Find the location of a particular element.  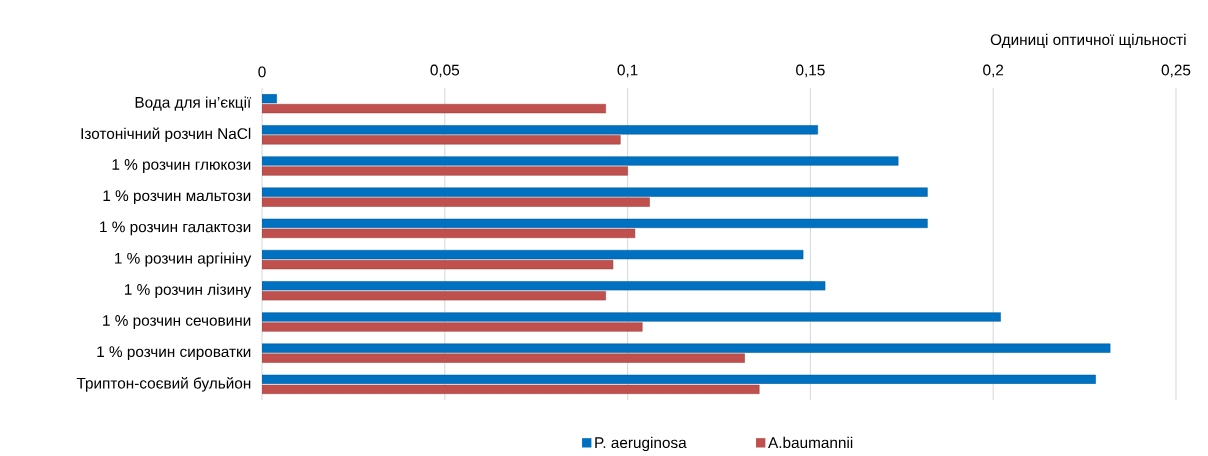

x-tick-label: 0,2 is located at coordinates (993, 71).